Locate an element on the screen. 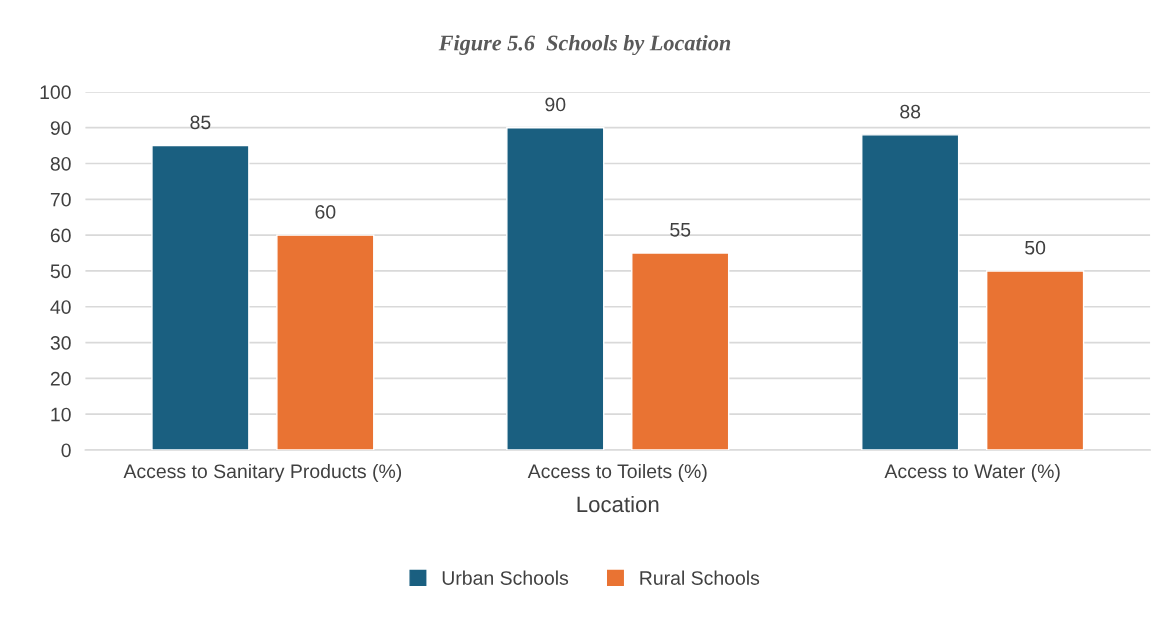 This screenshot has height=625, width=1170. y-tick-label: 40 is located at coordinates (60, 307).